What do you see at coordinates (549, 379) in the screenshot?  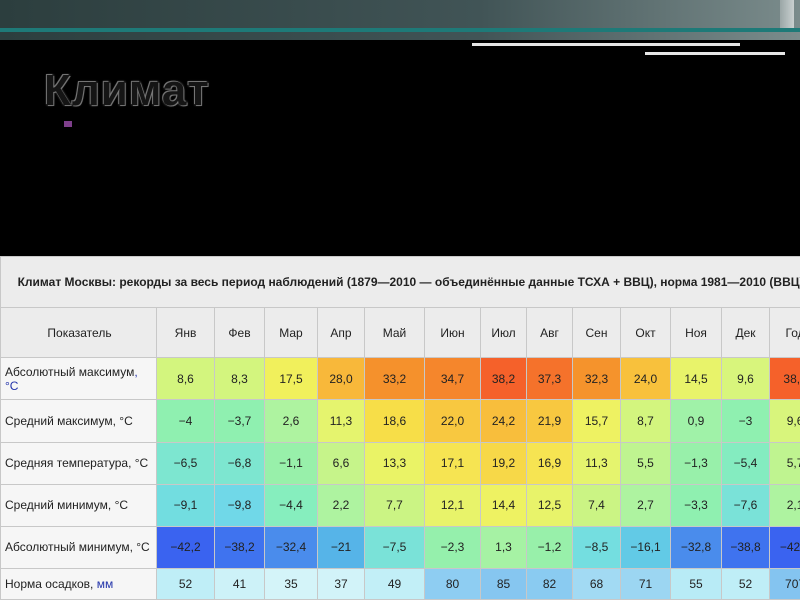 I see `value-cell: 37,3` at bounding box center [549, 379].